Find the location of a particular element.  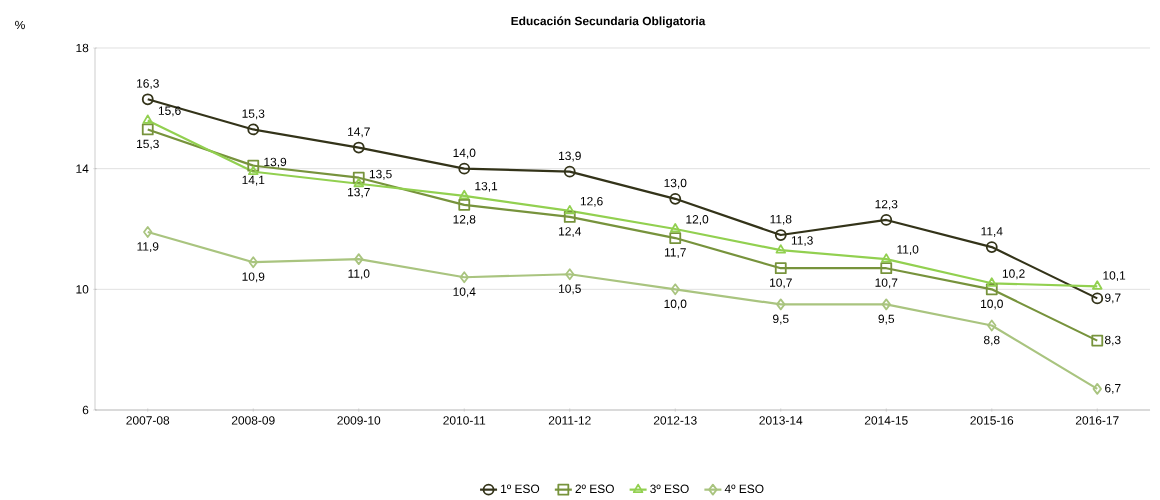

legend-label: 2º ESO is located at coordinates (594, 489).